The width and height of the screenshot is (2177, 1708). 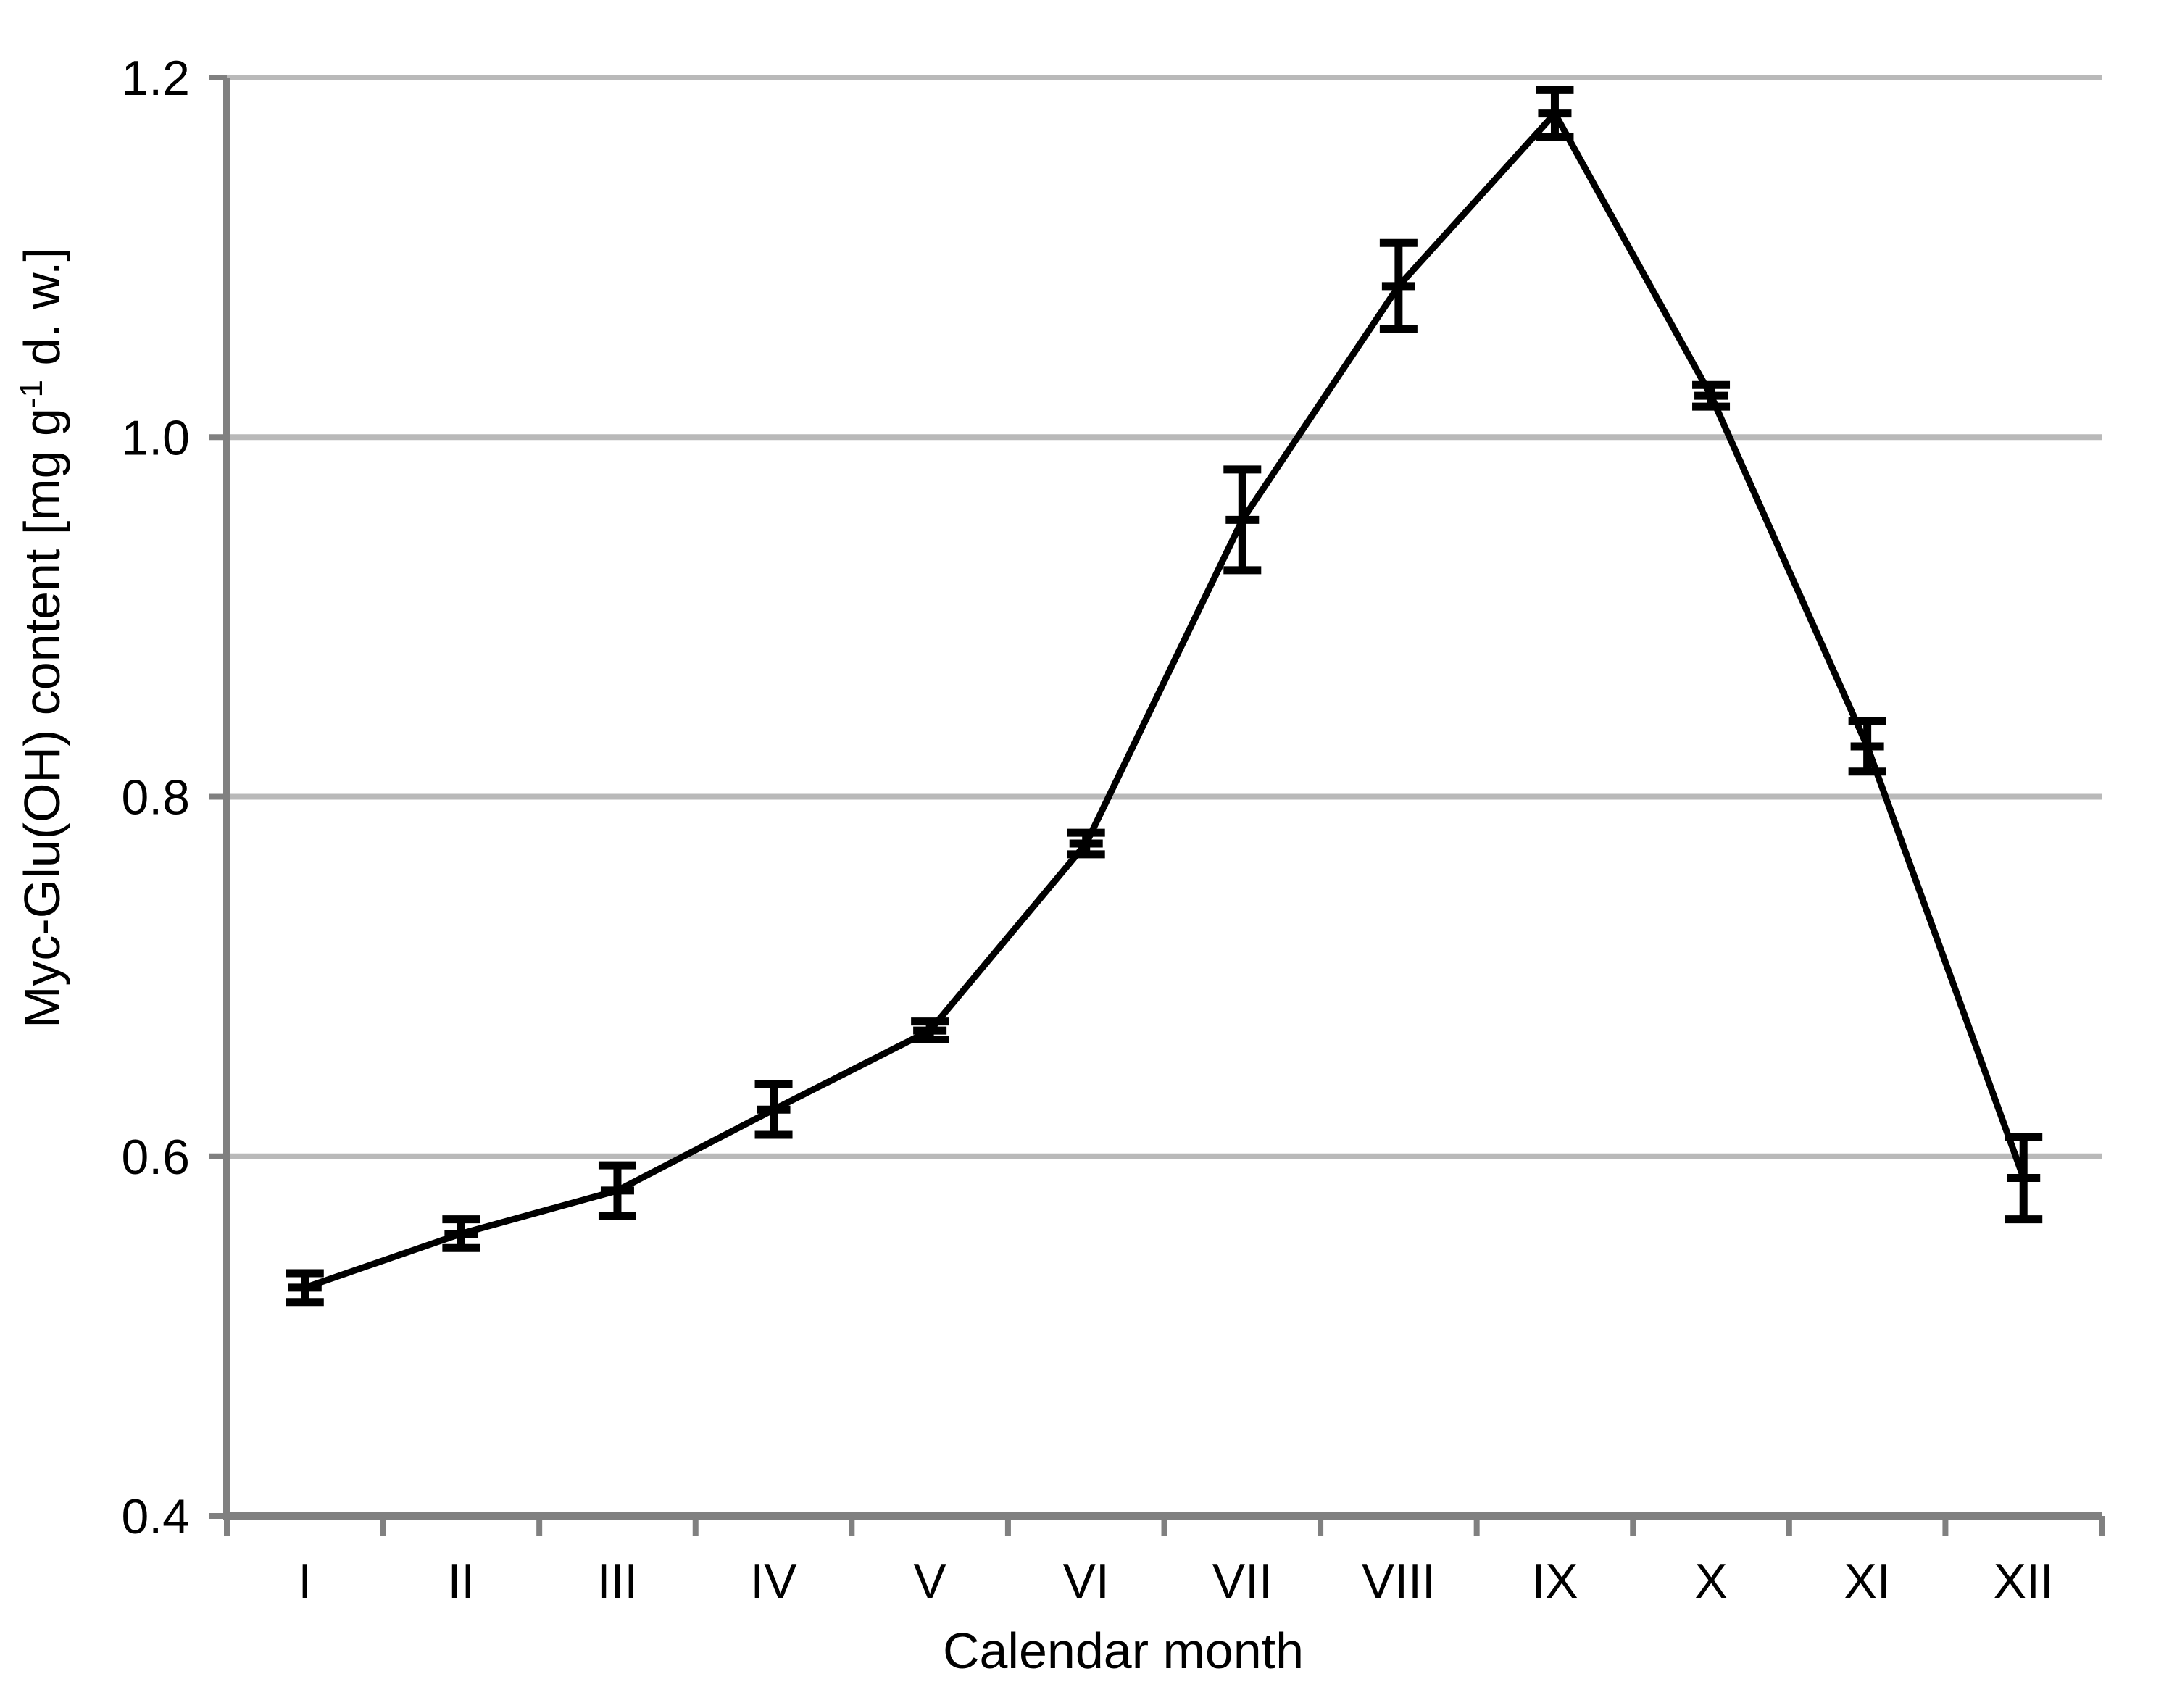 What do you see at coordinates (31, 394) in the screenshot?
I see `y-axis-title-superscript: -1` at bounding box center [31, 394].